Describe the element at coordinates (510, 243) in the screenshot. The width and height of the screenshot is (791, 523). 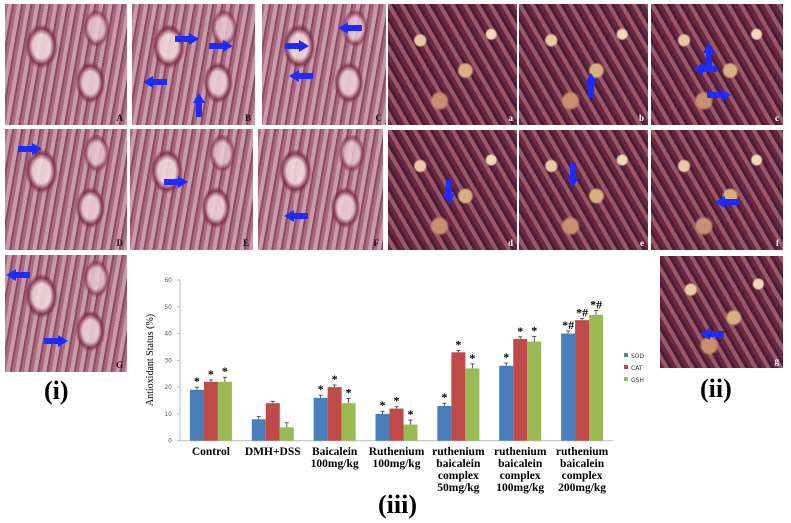
I see `panel-label: d` at that location.